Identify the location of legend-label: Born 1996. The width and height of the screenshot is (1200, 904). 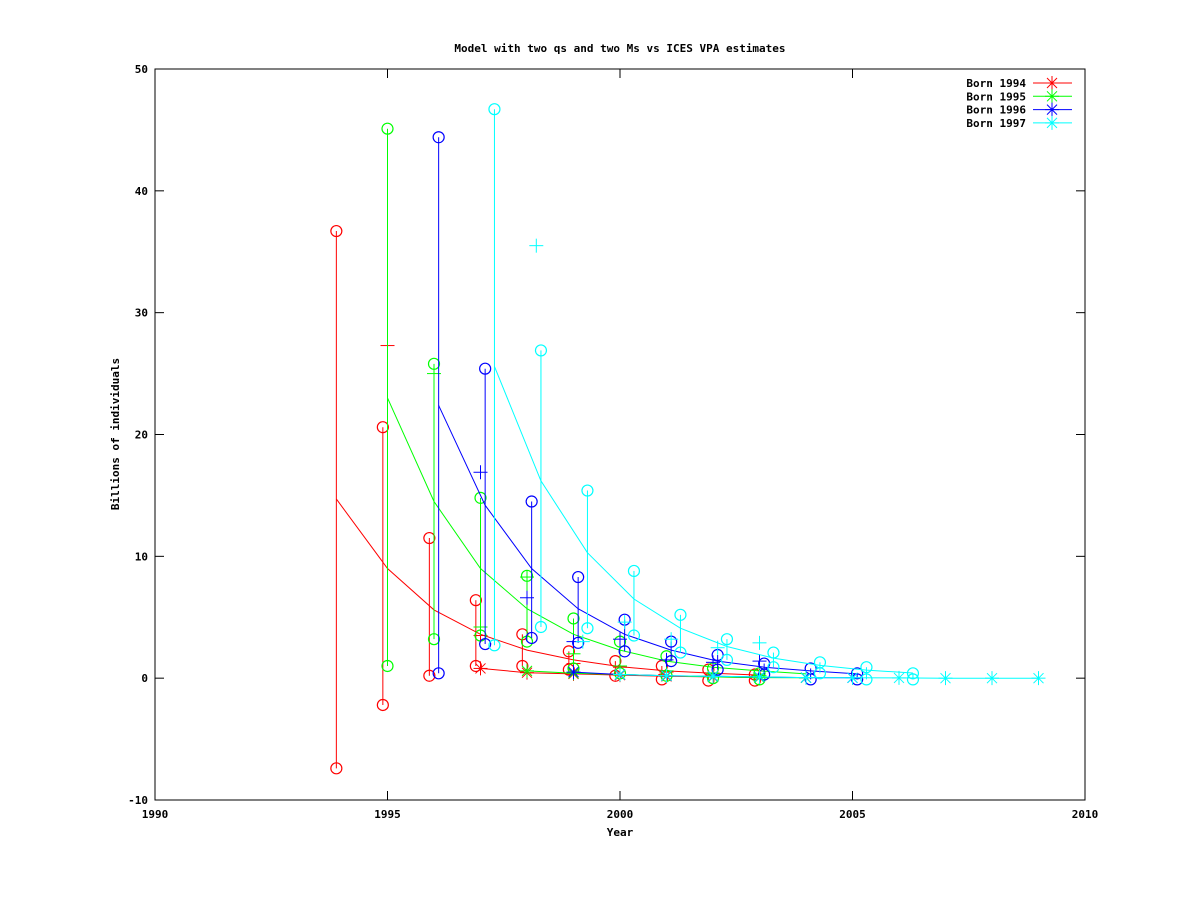
(996, 110).